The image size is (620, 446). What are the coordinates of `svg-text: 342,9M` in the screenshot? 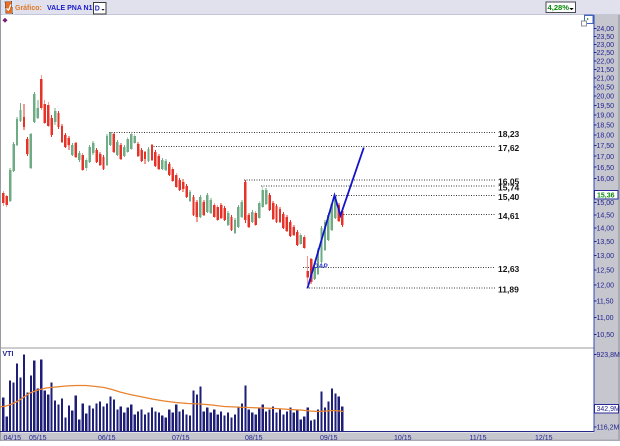 It's located at (608, 409).